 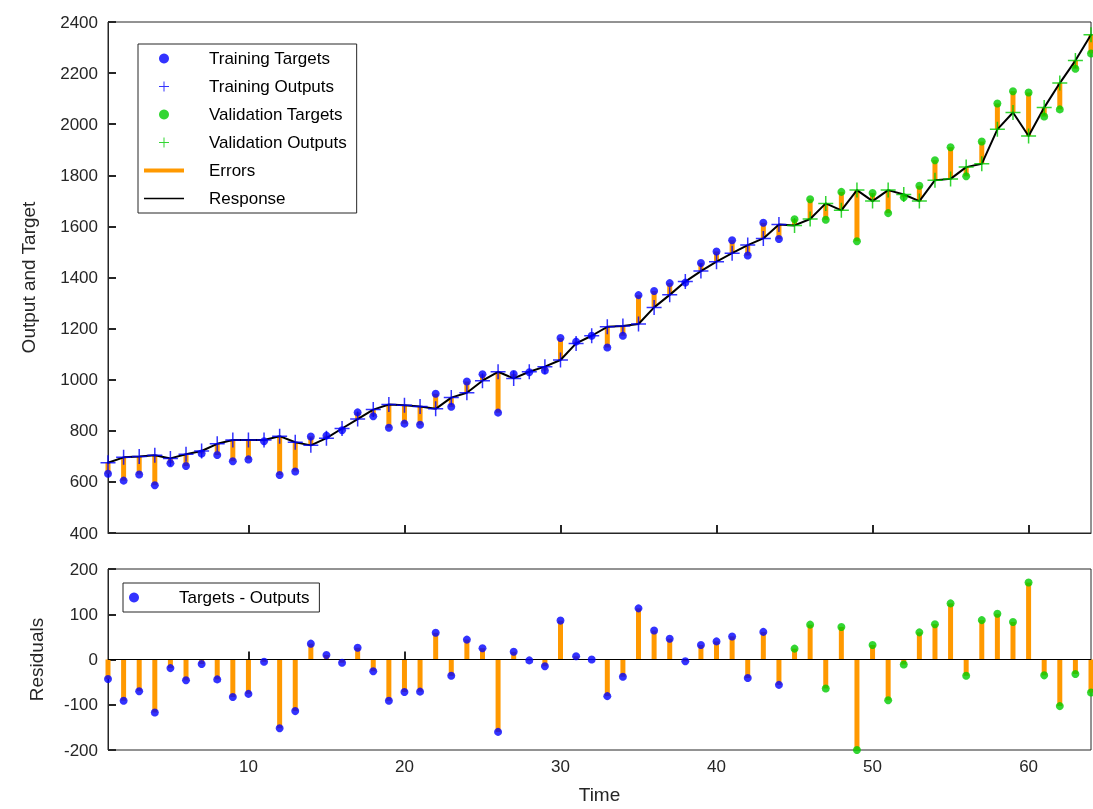 What do you see at coordinates (79, 22) in the screenshot?
I see `y-tick-label: 2400` at bounding box center [79, 22].